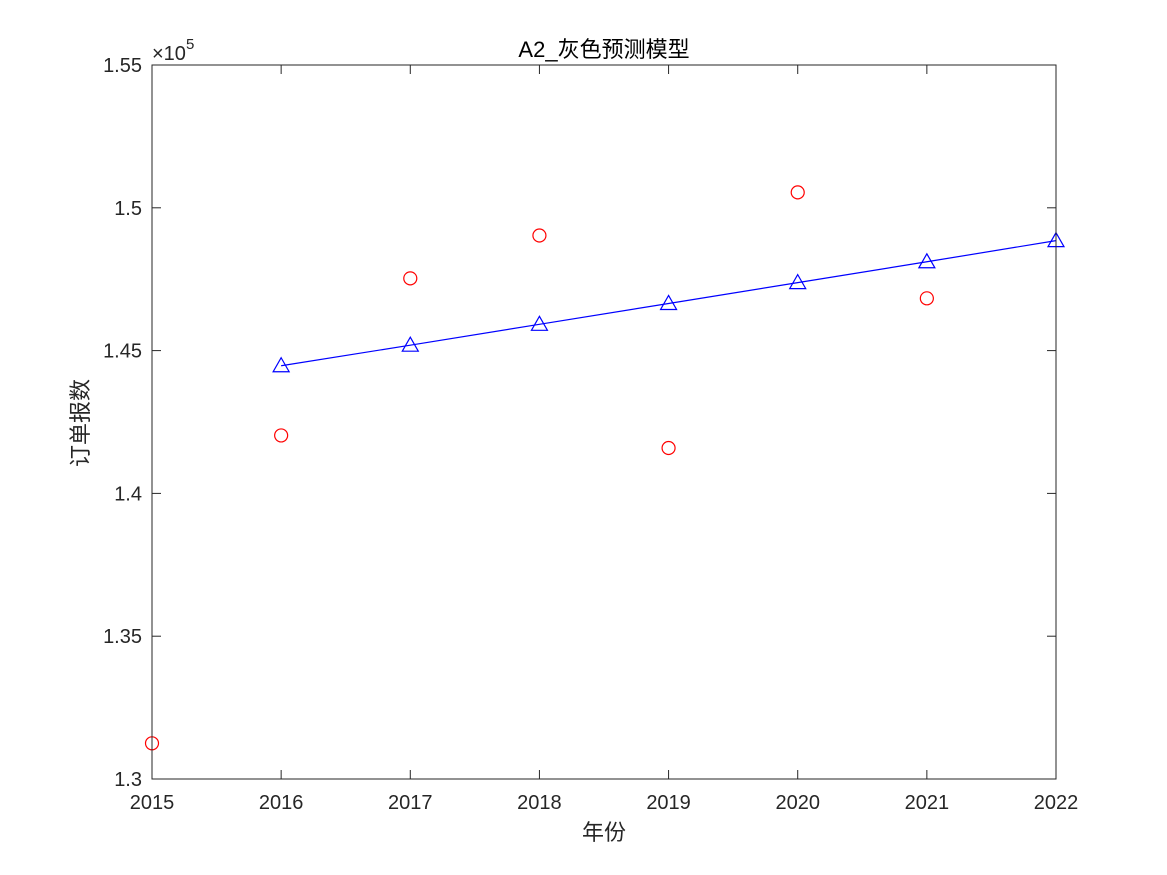 Image resolution: width=1167 pixels, height=875 pixels. I want to click on x-tick-label: 2022, so click(1056, 803).